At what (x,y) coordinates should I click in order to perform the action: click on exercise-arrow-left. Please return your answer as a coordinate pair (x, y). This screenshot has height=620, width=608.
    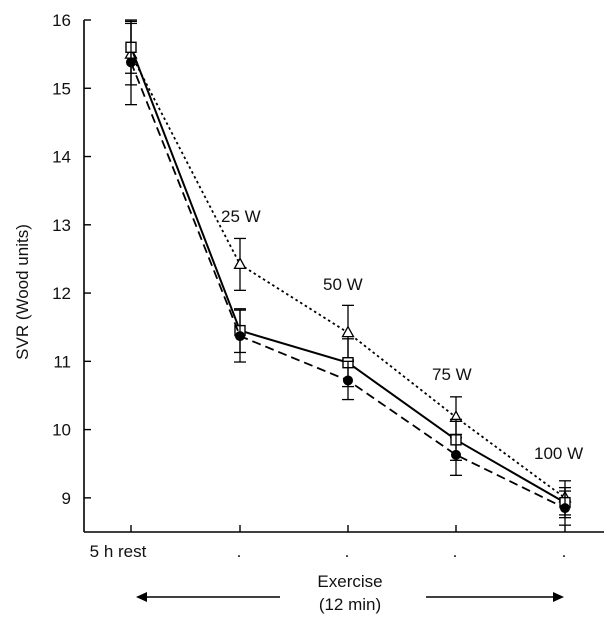
    Looking at the image, I should click on (208, 597).